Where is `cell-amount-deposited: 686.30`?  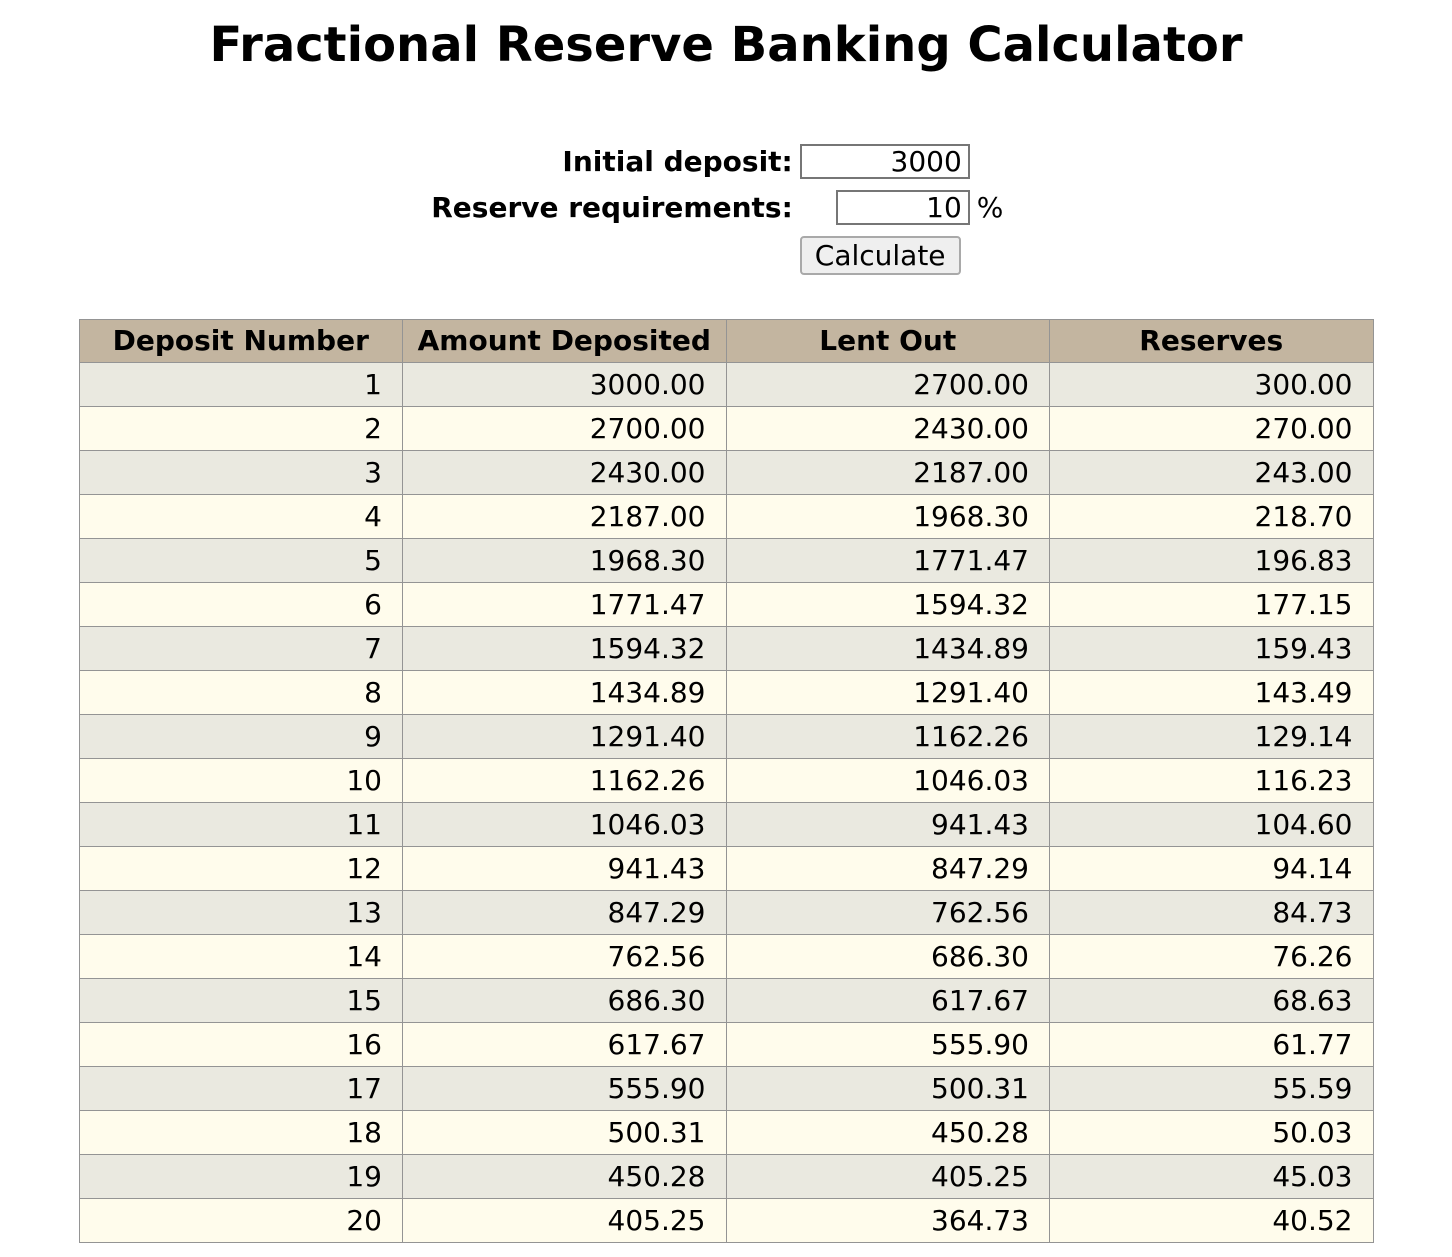 cell-amount-deposited: 686.30 is located at coordinates (564, 1000).